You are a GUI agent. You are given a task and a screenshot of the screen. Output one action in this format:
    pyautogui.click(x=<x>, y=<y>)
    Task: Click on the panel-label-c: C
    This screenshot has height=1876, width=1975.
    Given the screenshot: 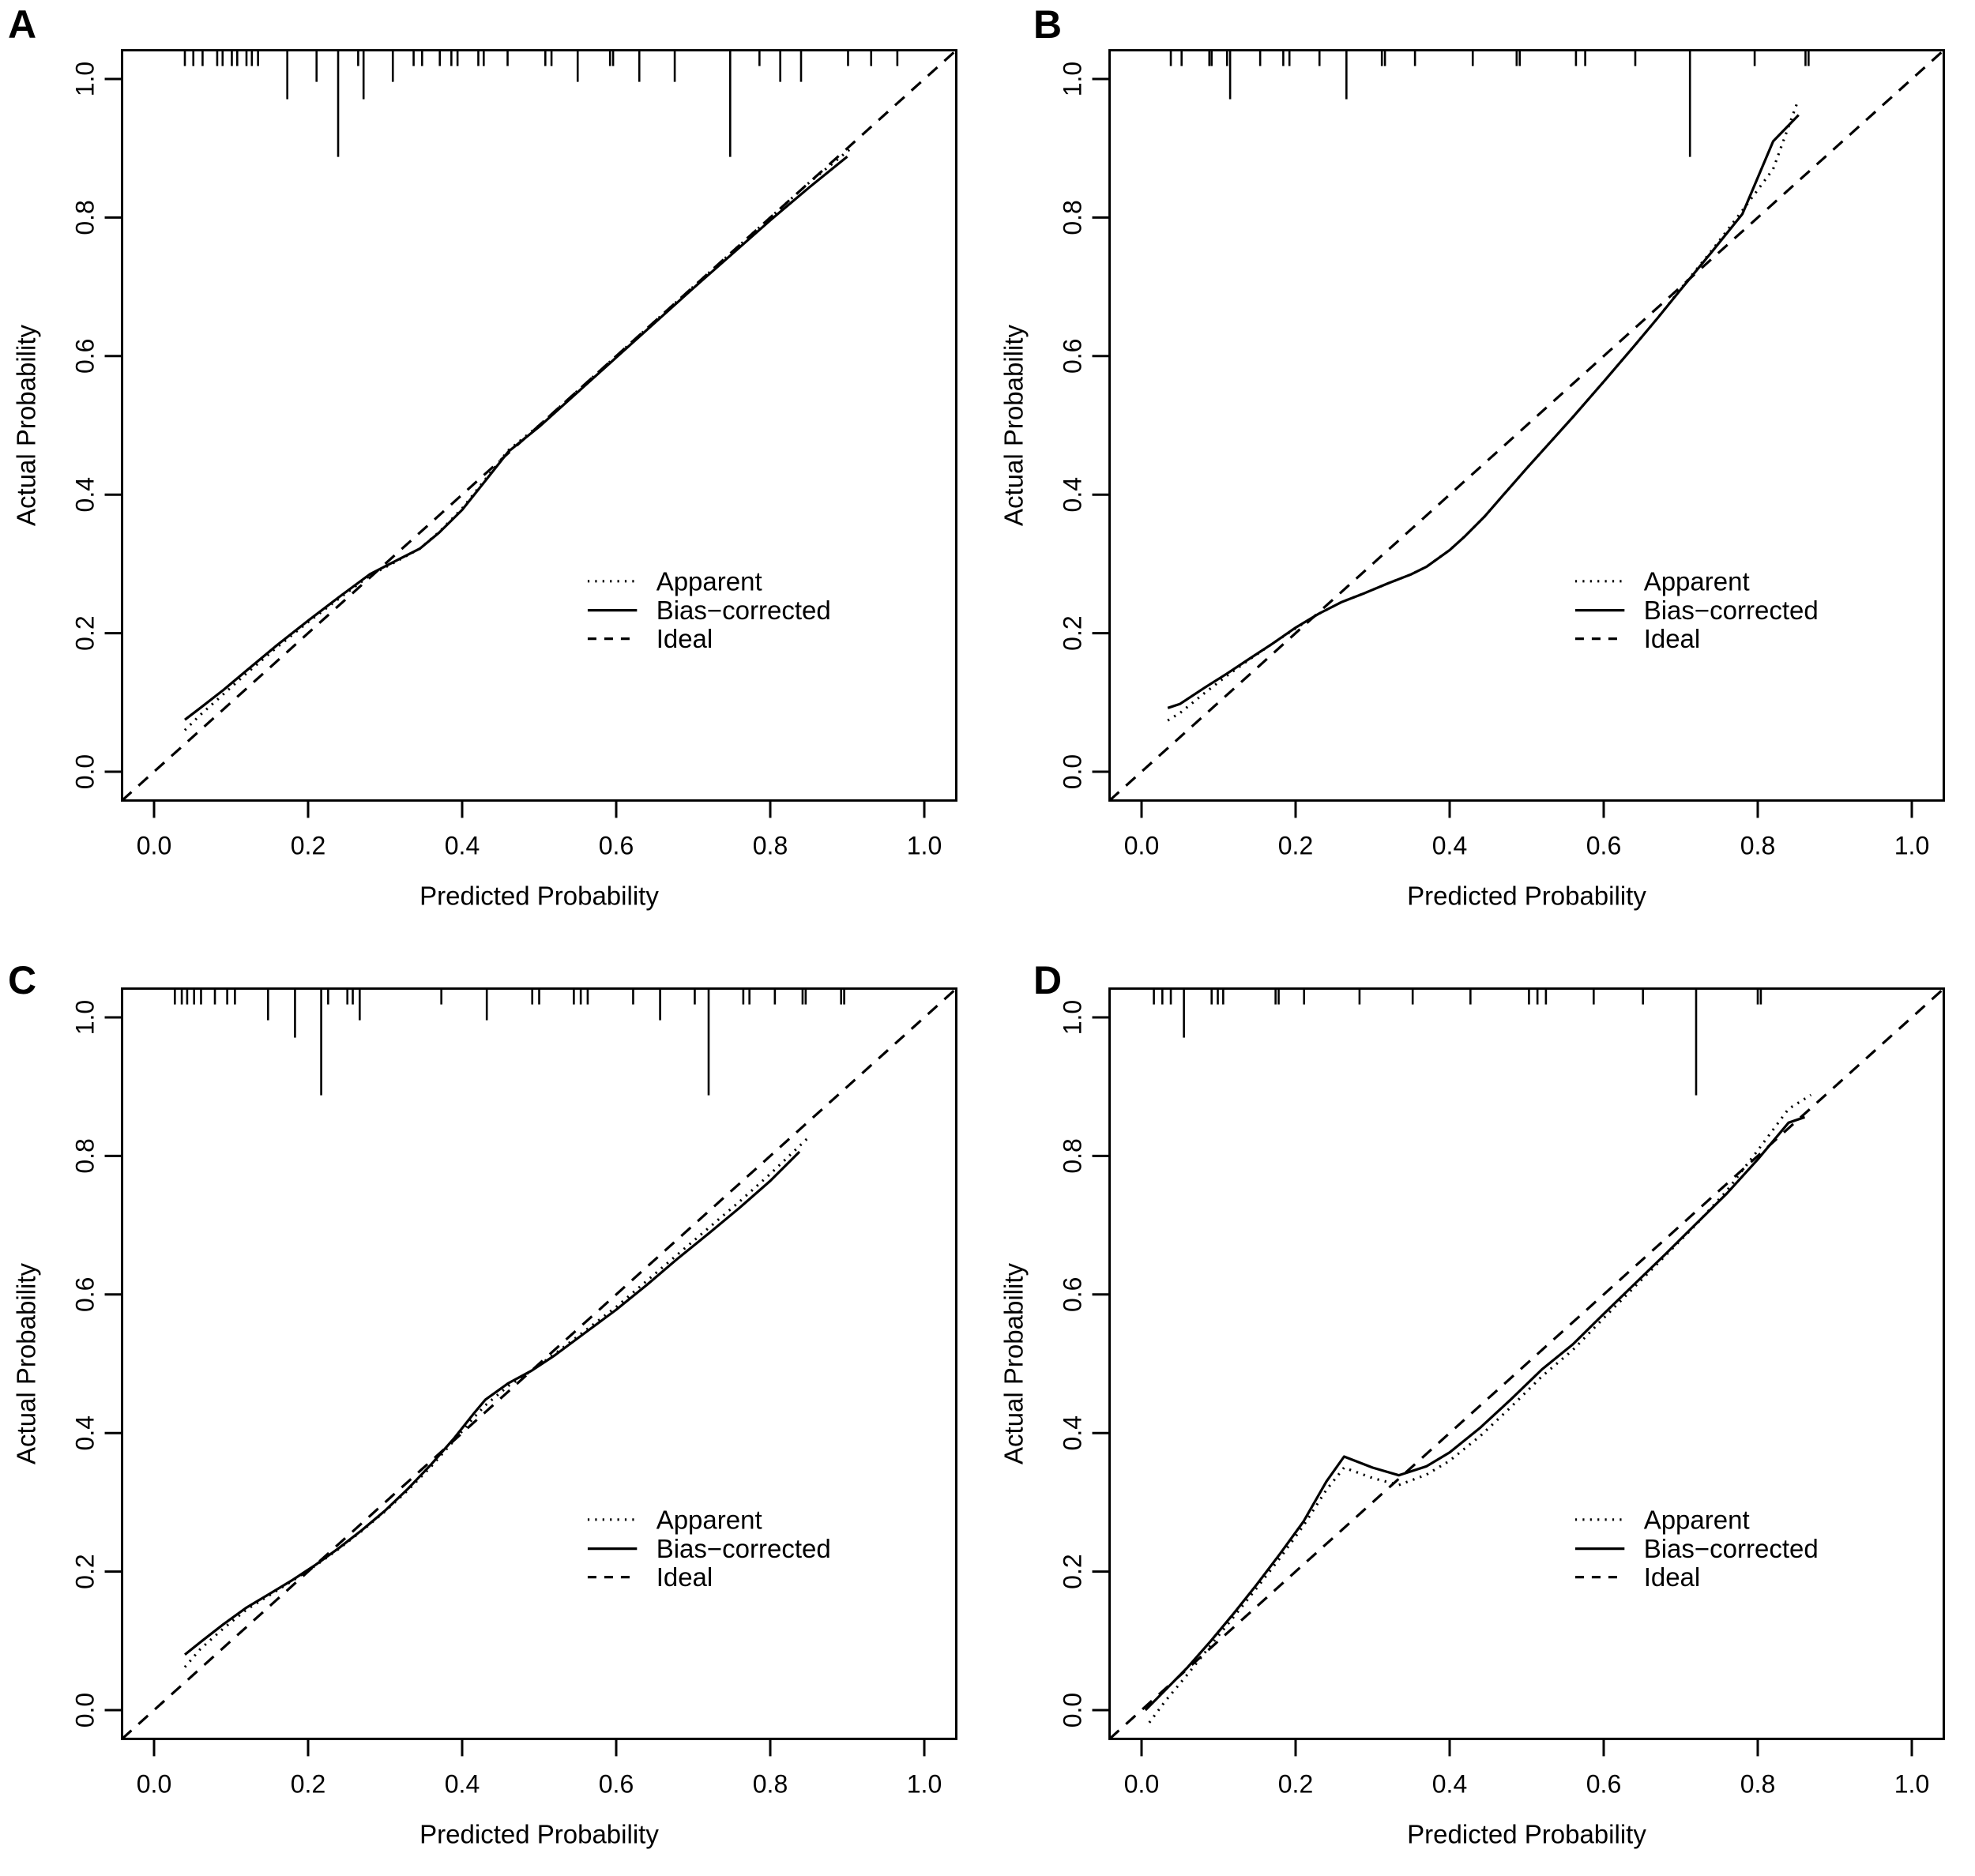 What is the action you would take?
    pyautogui.click(x=23, y=979)
    